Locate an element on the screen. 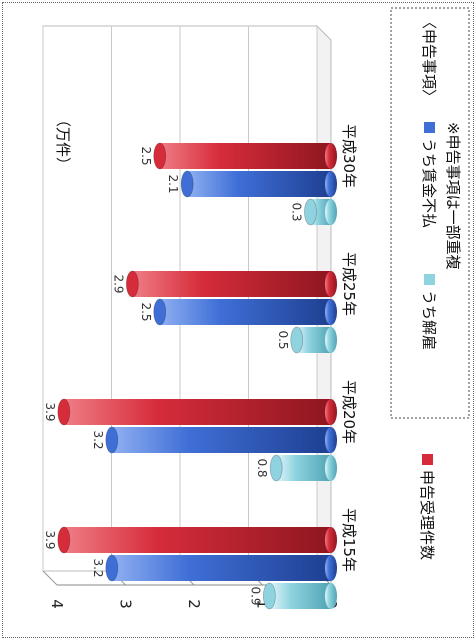 The image size is (476, 640). tick-label-2: 2 is located at coordinates (194, 604).